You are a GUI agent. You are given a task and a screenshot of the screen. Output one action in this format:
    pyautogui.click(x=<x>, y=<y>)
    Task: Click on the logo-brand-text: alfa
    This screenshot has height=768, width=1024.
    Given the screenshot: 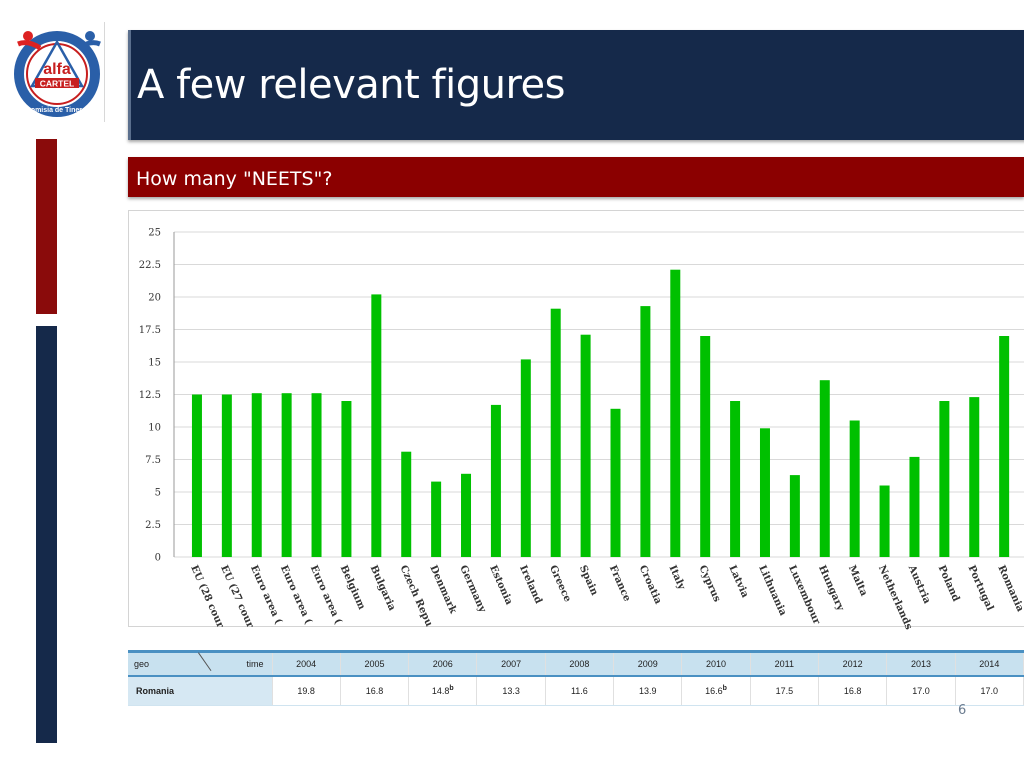 What is the action you would take?
    pyautogui.click(x=57, y=69)
    